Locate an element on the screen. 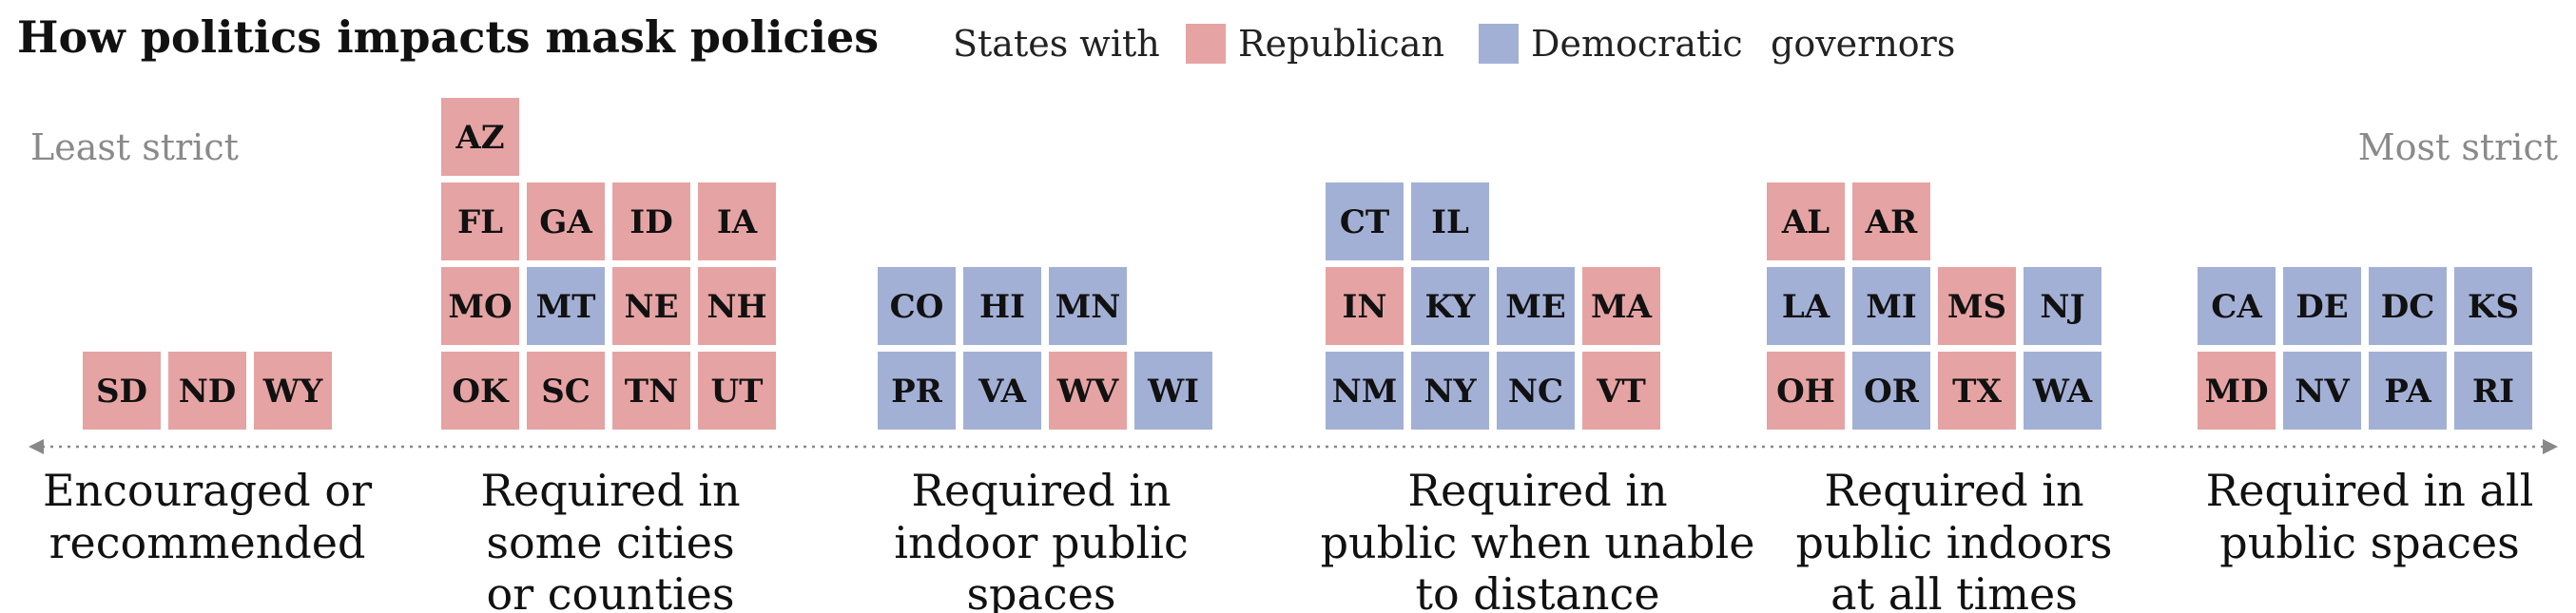 This screenshot has width=2576, height=613. state-tile-label: IA is located at coordinates (737, 222).